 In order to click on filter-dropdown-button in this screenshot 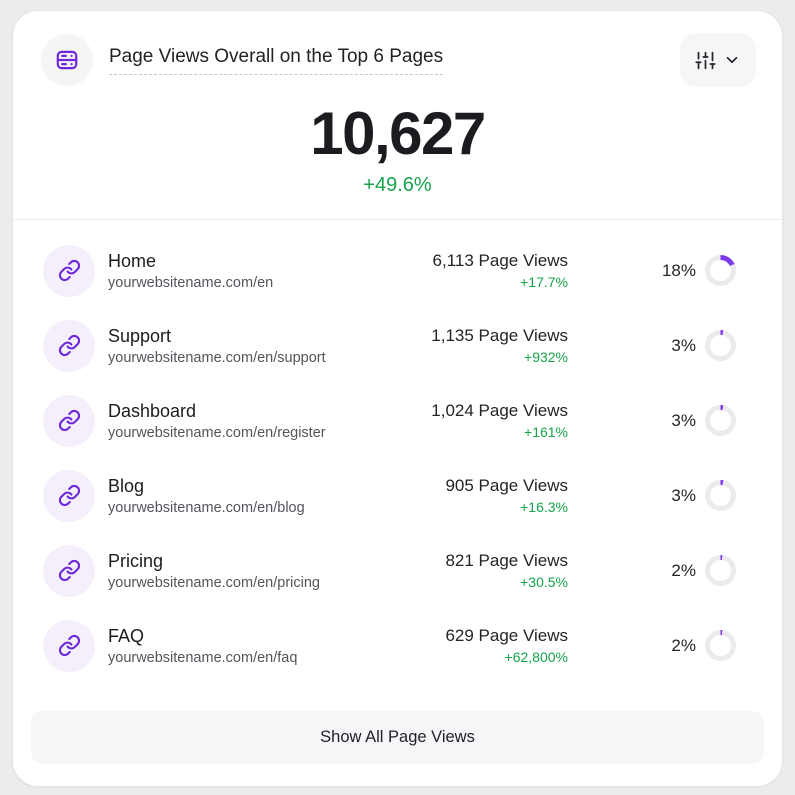, I will do `click(718, 60)`.